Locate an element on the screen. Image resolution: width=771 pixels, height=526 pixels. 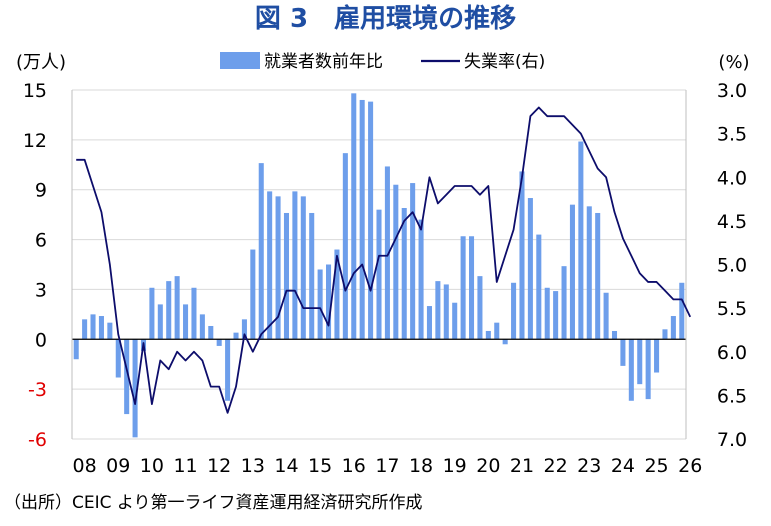
left-axis-unit: (万人) is located at coordinates (41, 62).